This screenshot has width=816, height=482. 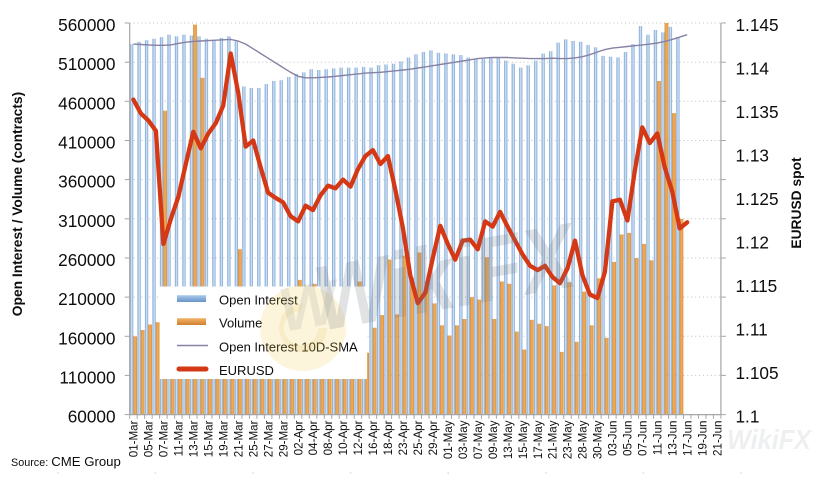 I want to click on svg-text: 17-May, so click(x=538, y=439).